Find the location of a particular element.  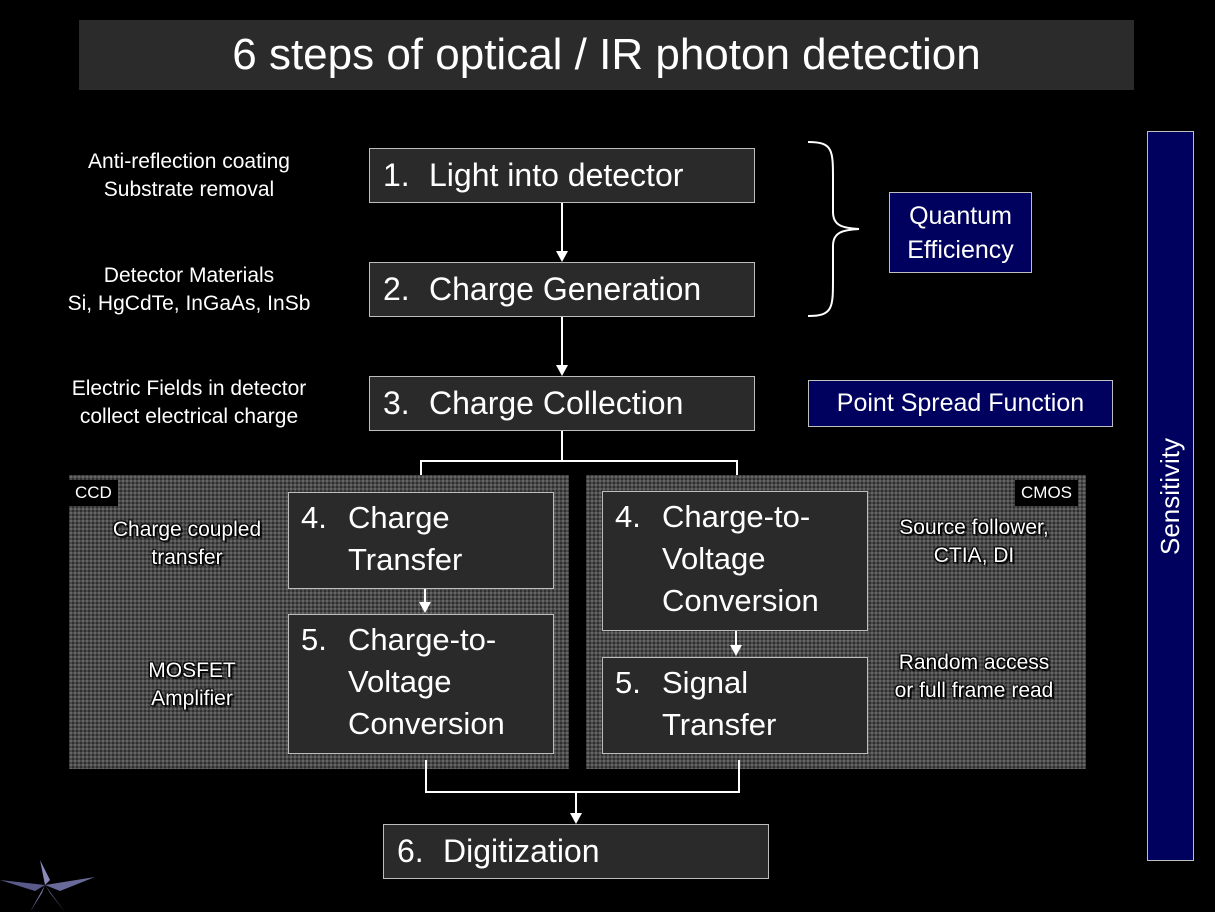

note-line: Si, HgCdTe, InGaAs, InSb is located at coordinates (189, 303).